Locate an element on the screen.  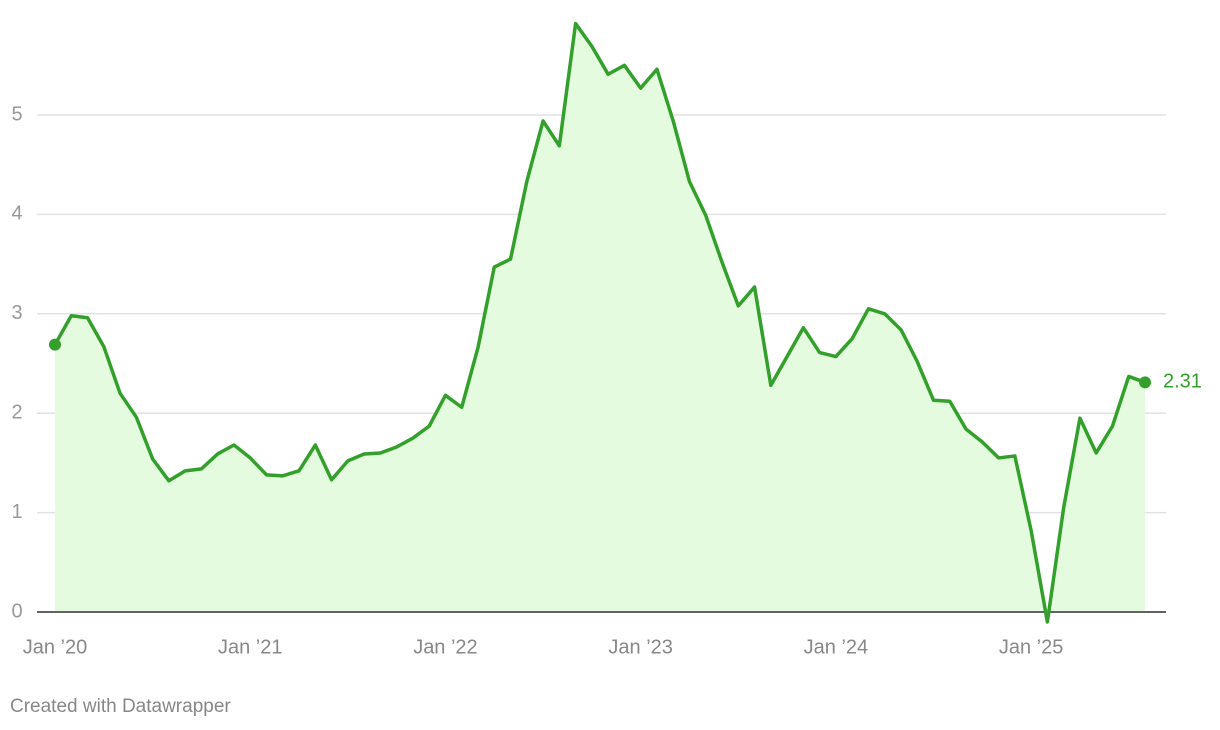
y-tick-label: 5 is located at coordinates (16, 114).